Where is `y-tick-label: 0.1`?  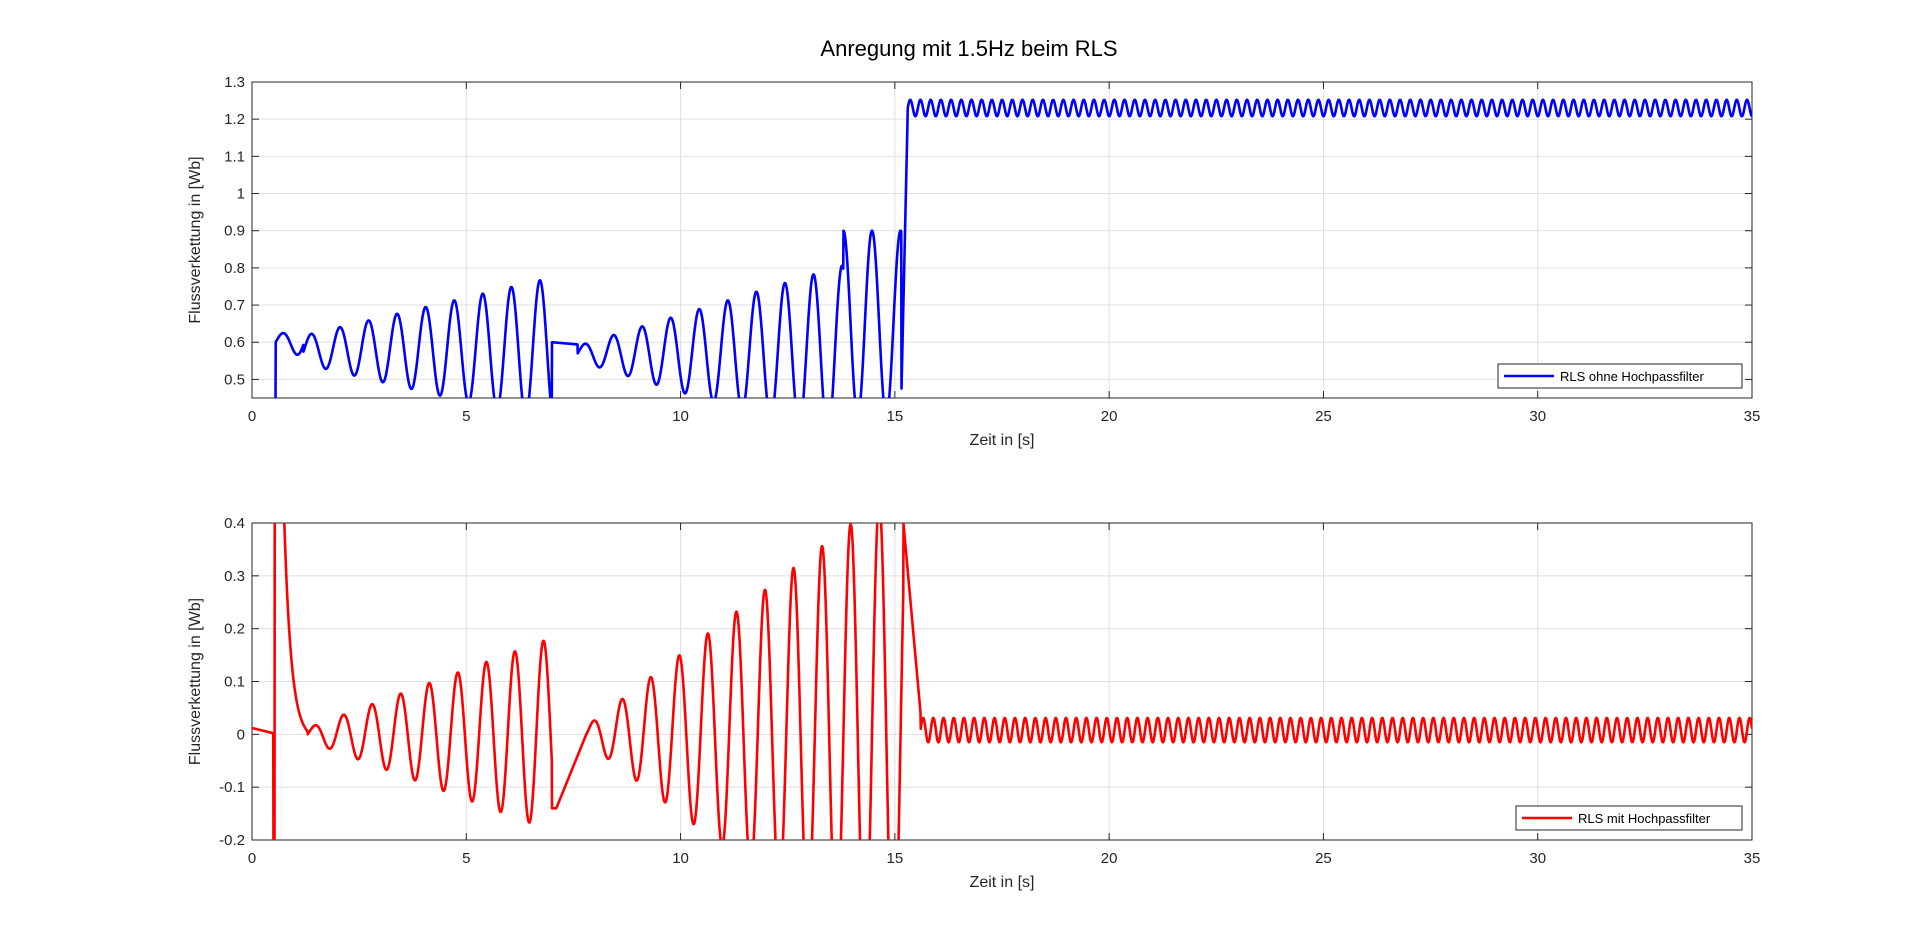 y-tick-label: 0.1 is located at coordinates (234, 682).